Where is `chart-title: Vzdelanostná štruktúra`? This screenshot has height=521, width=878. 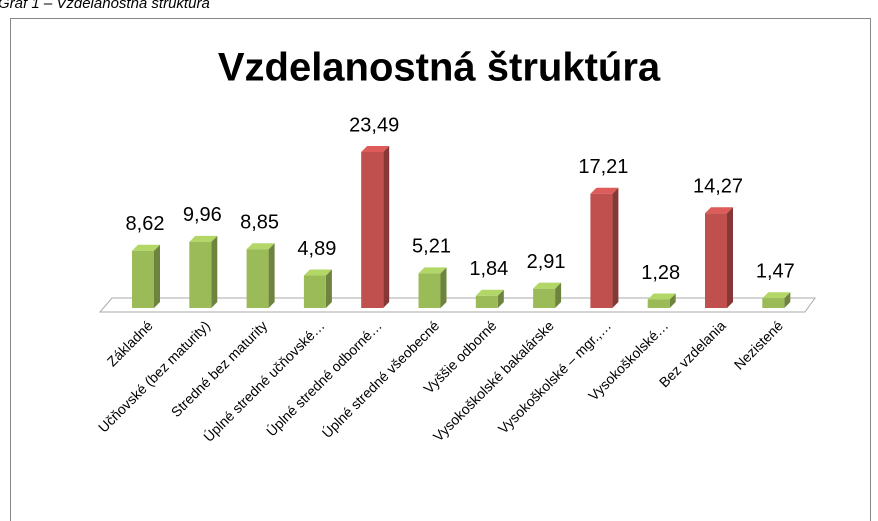
chart-title: Vzdelanostná štruktúra is located at coordinates (439, 68).